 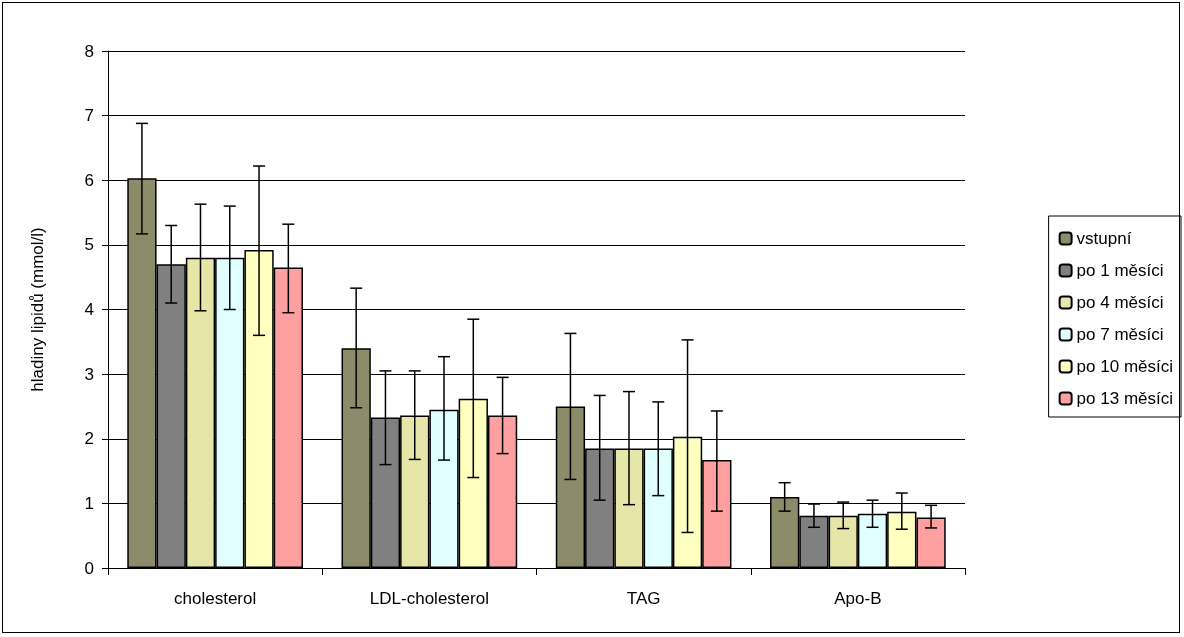 What do you see at coordinates (643, 598) in the screenshot?
I see `x-tick-label: TAG` at bounding box center [643, 598].